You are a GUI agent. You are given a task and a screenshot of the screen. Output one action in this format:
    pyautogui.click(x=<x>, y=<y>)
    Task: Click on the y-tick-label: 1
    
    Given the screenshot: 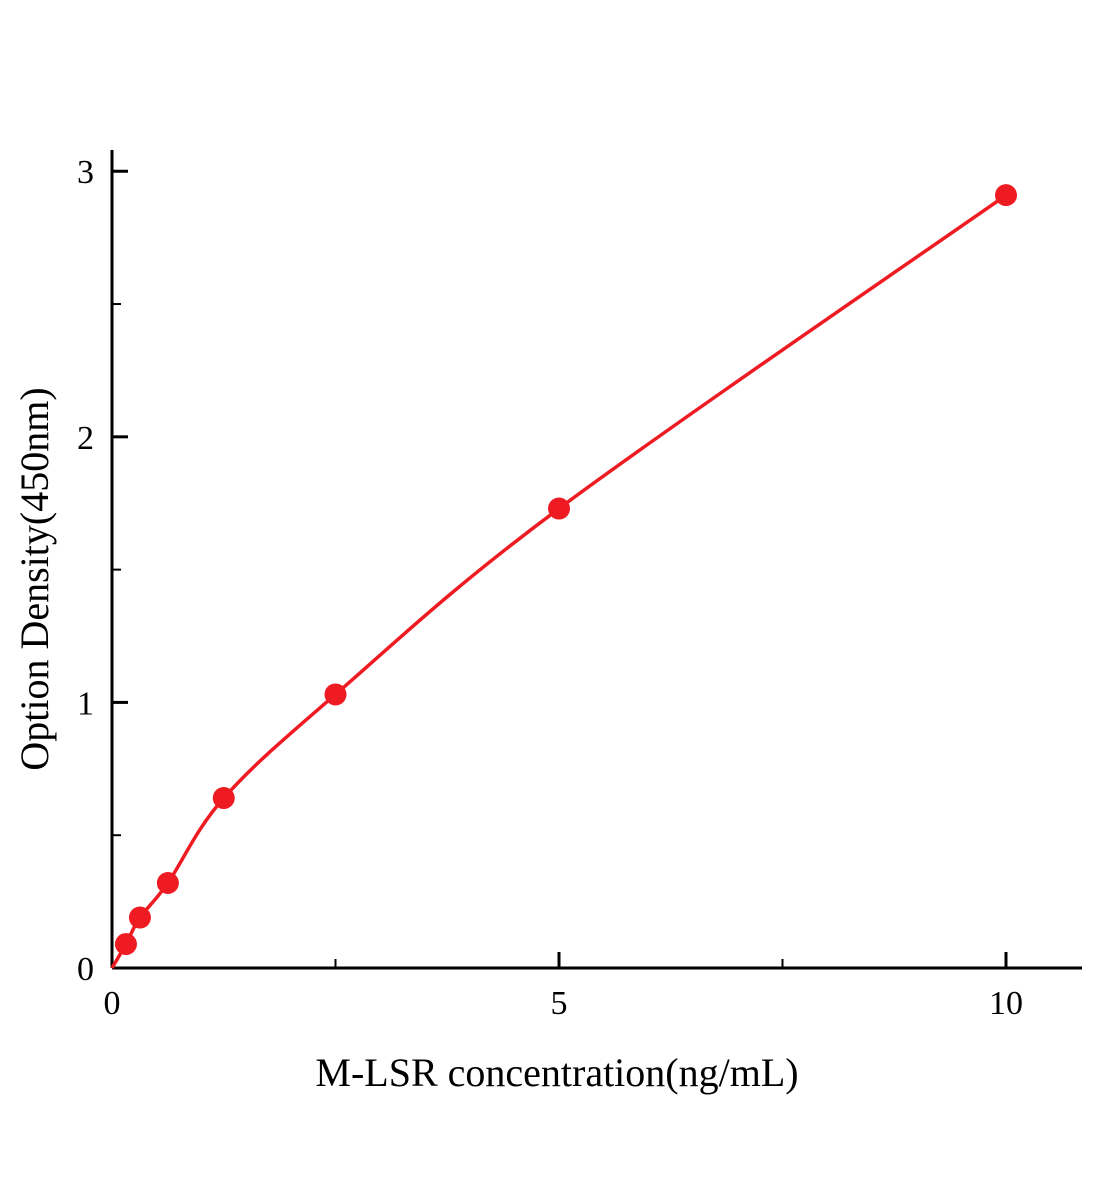 What is the action you would take?
    pyautogui.click(x=85, y=703)
    